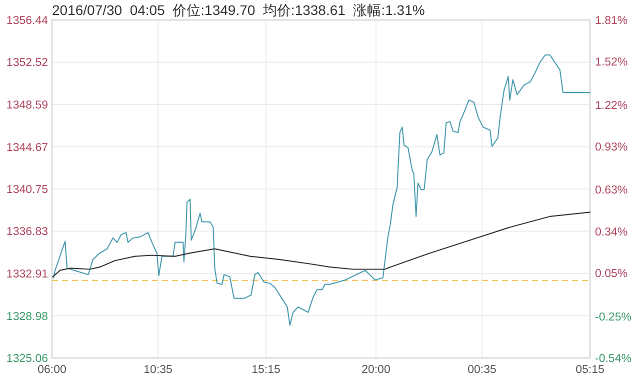  What do you see at coordinates (611, 232) in the screenshot?
I see `y2tick: 0.34%` at bounding box center [611, 232].